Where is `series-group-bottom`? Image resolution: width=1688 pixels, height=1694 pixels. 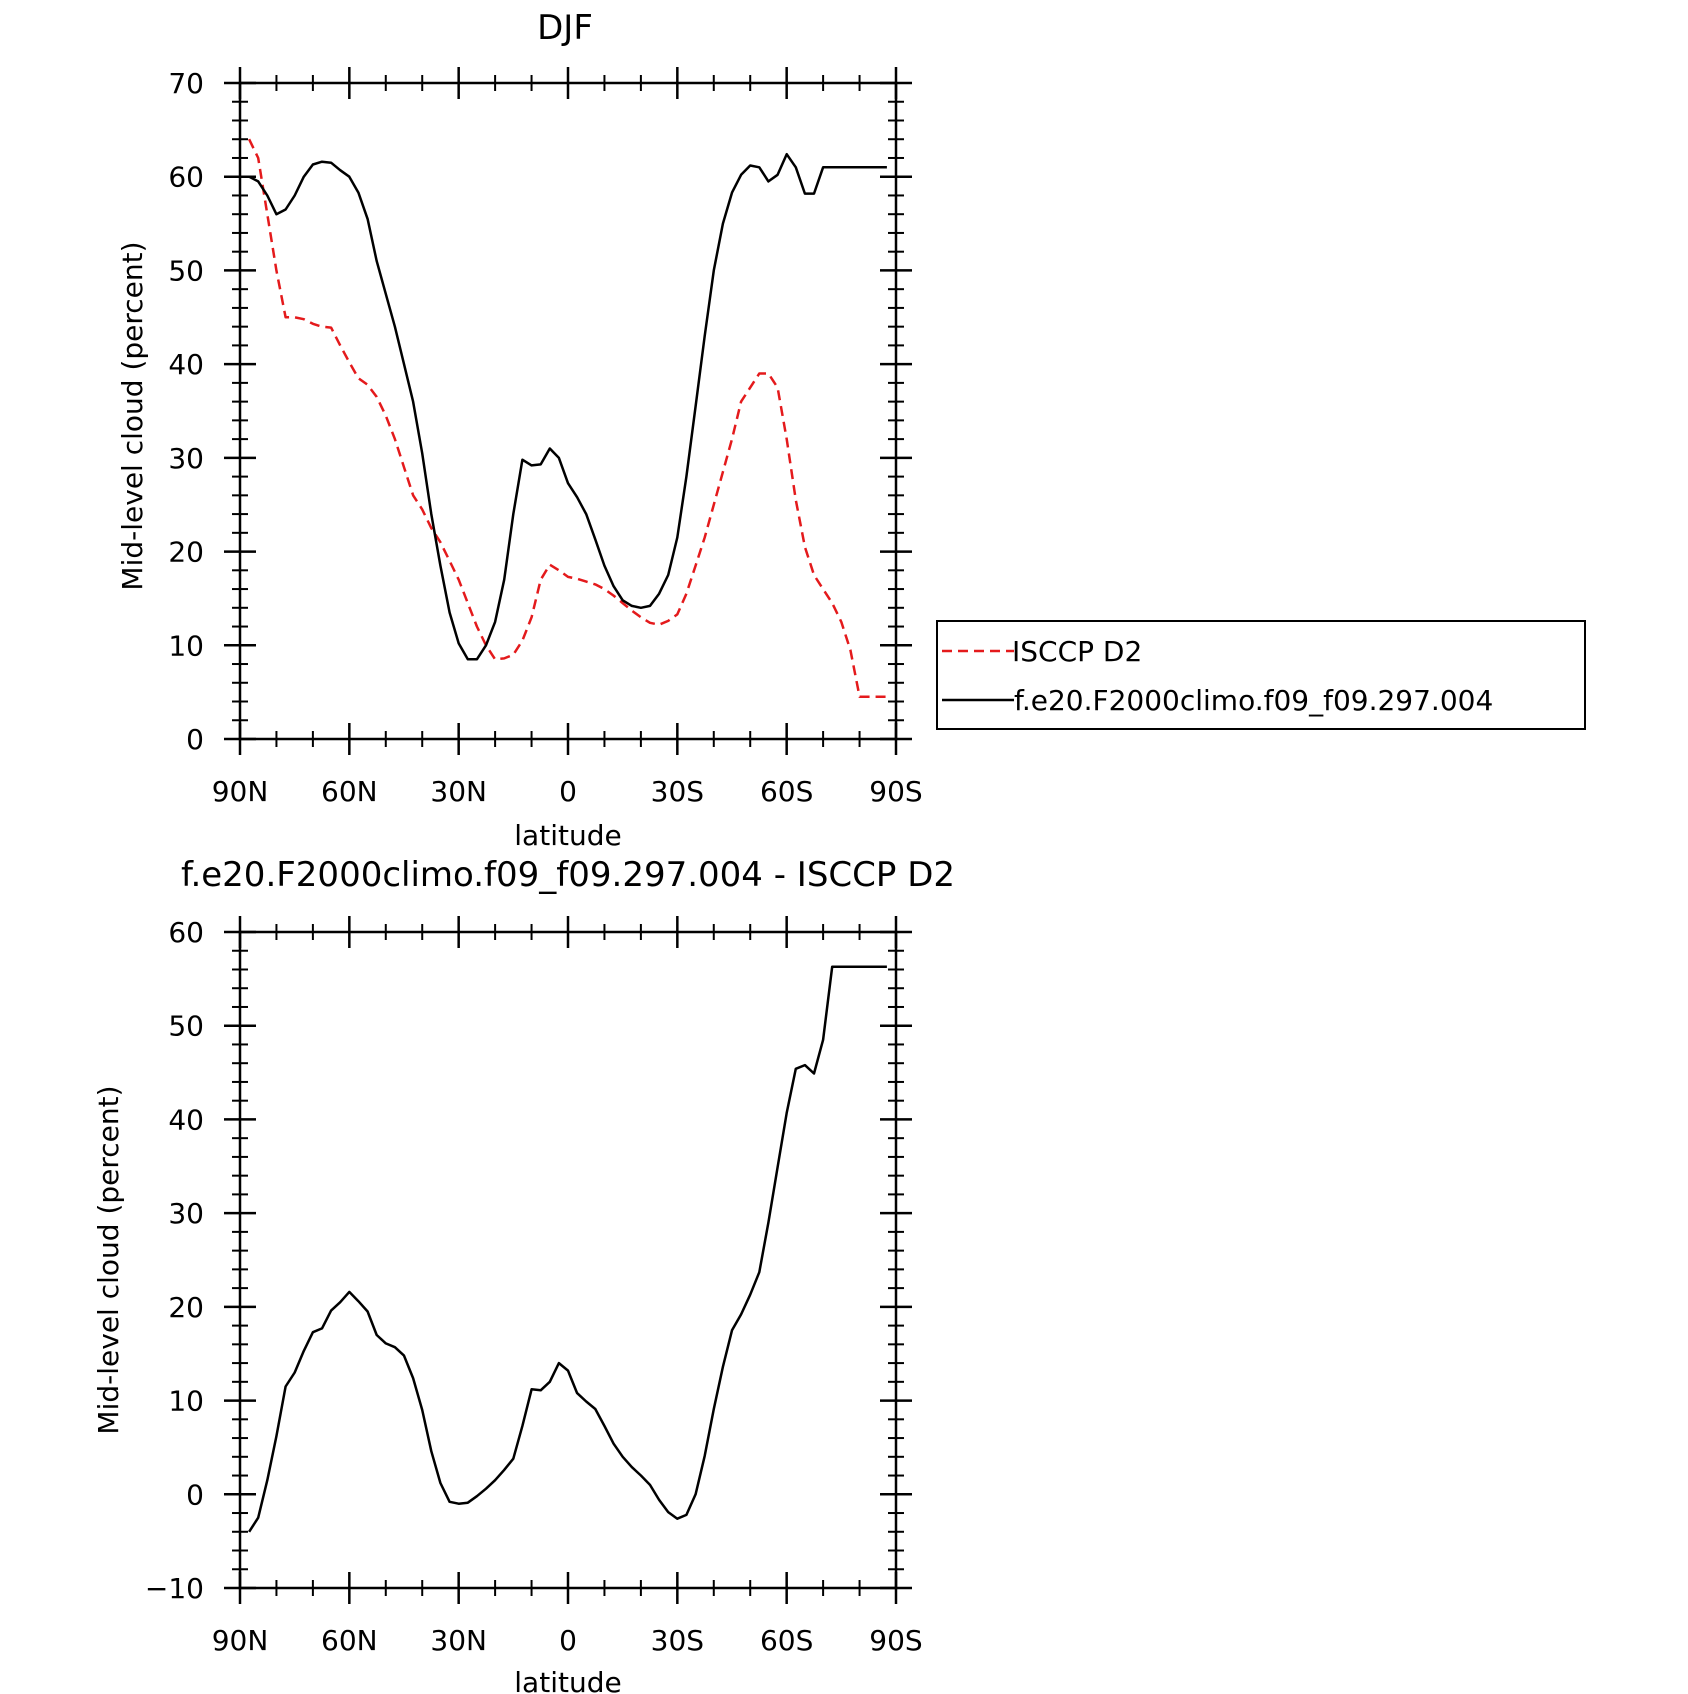
series-group-bottom is located at coordinates (567, 1249).